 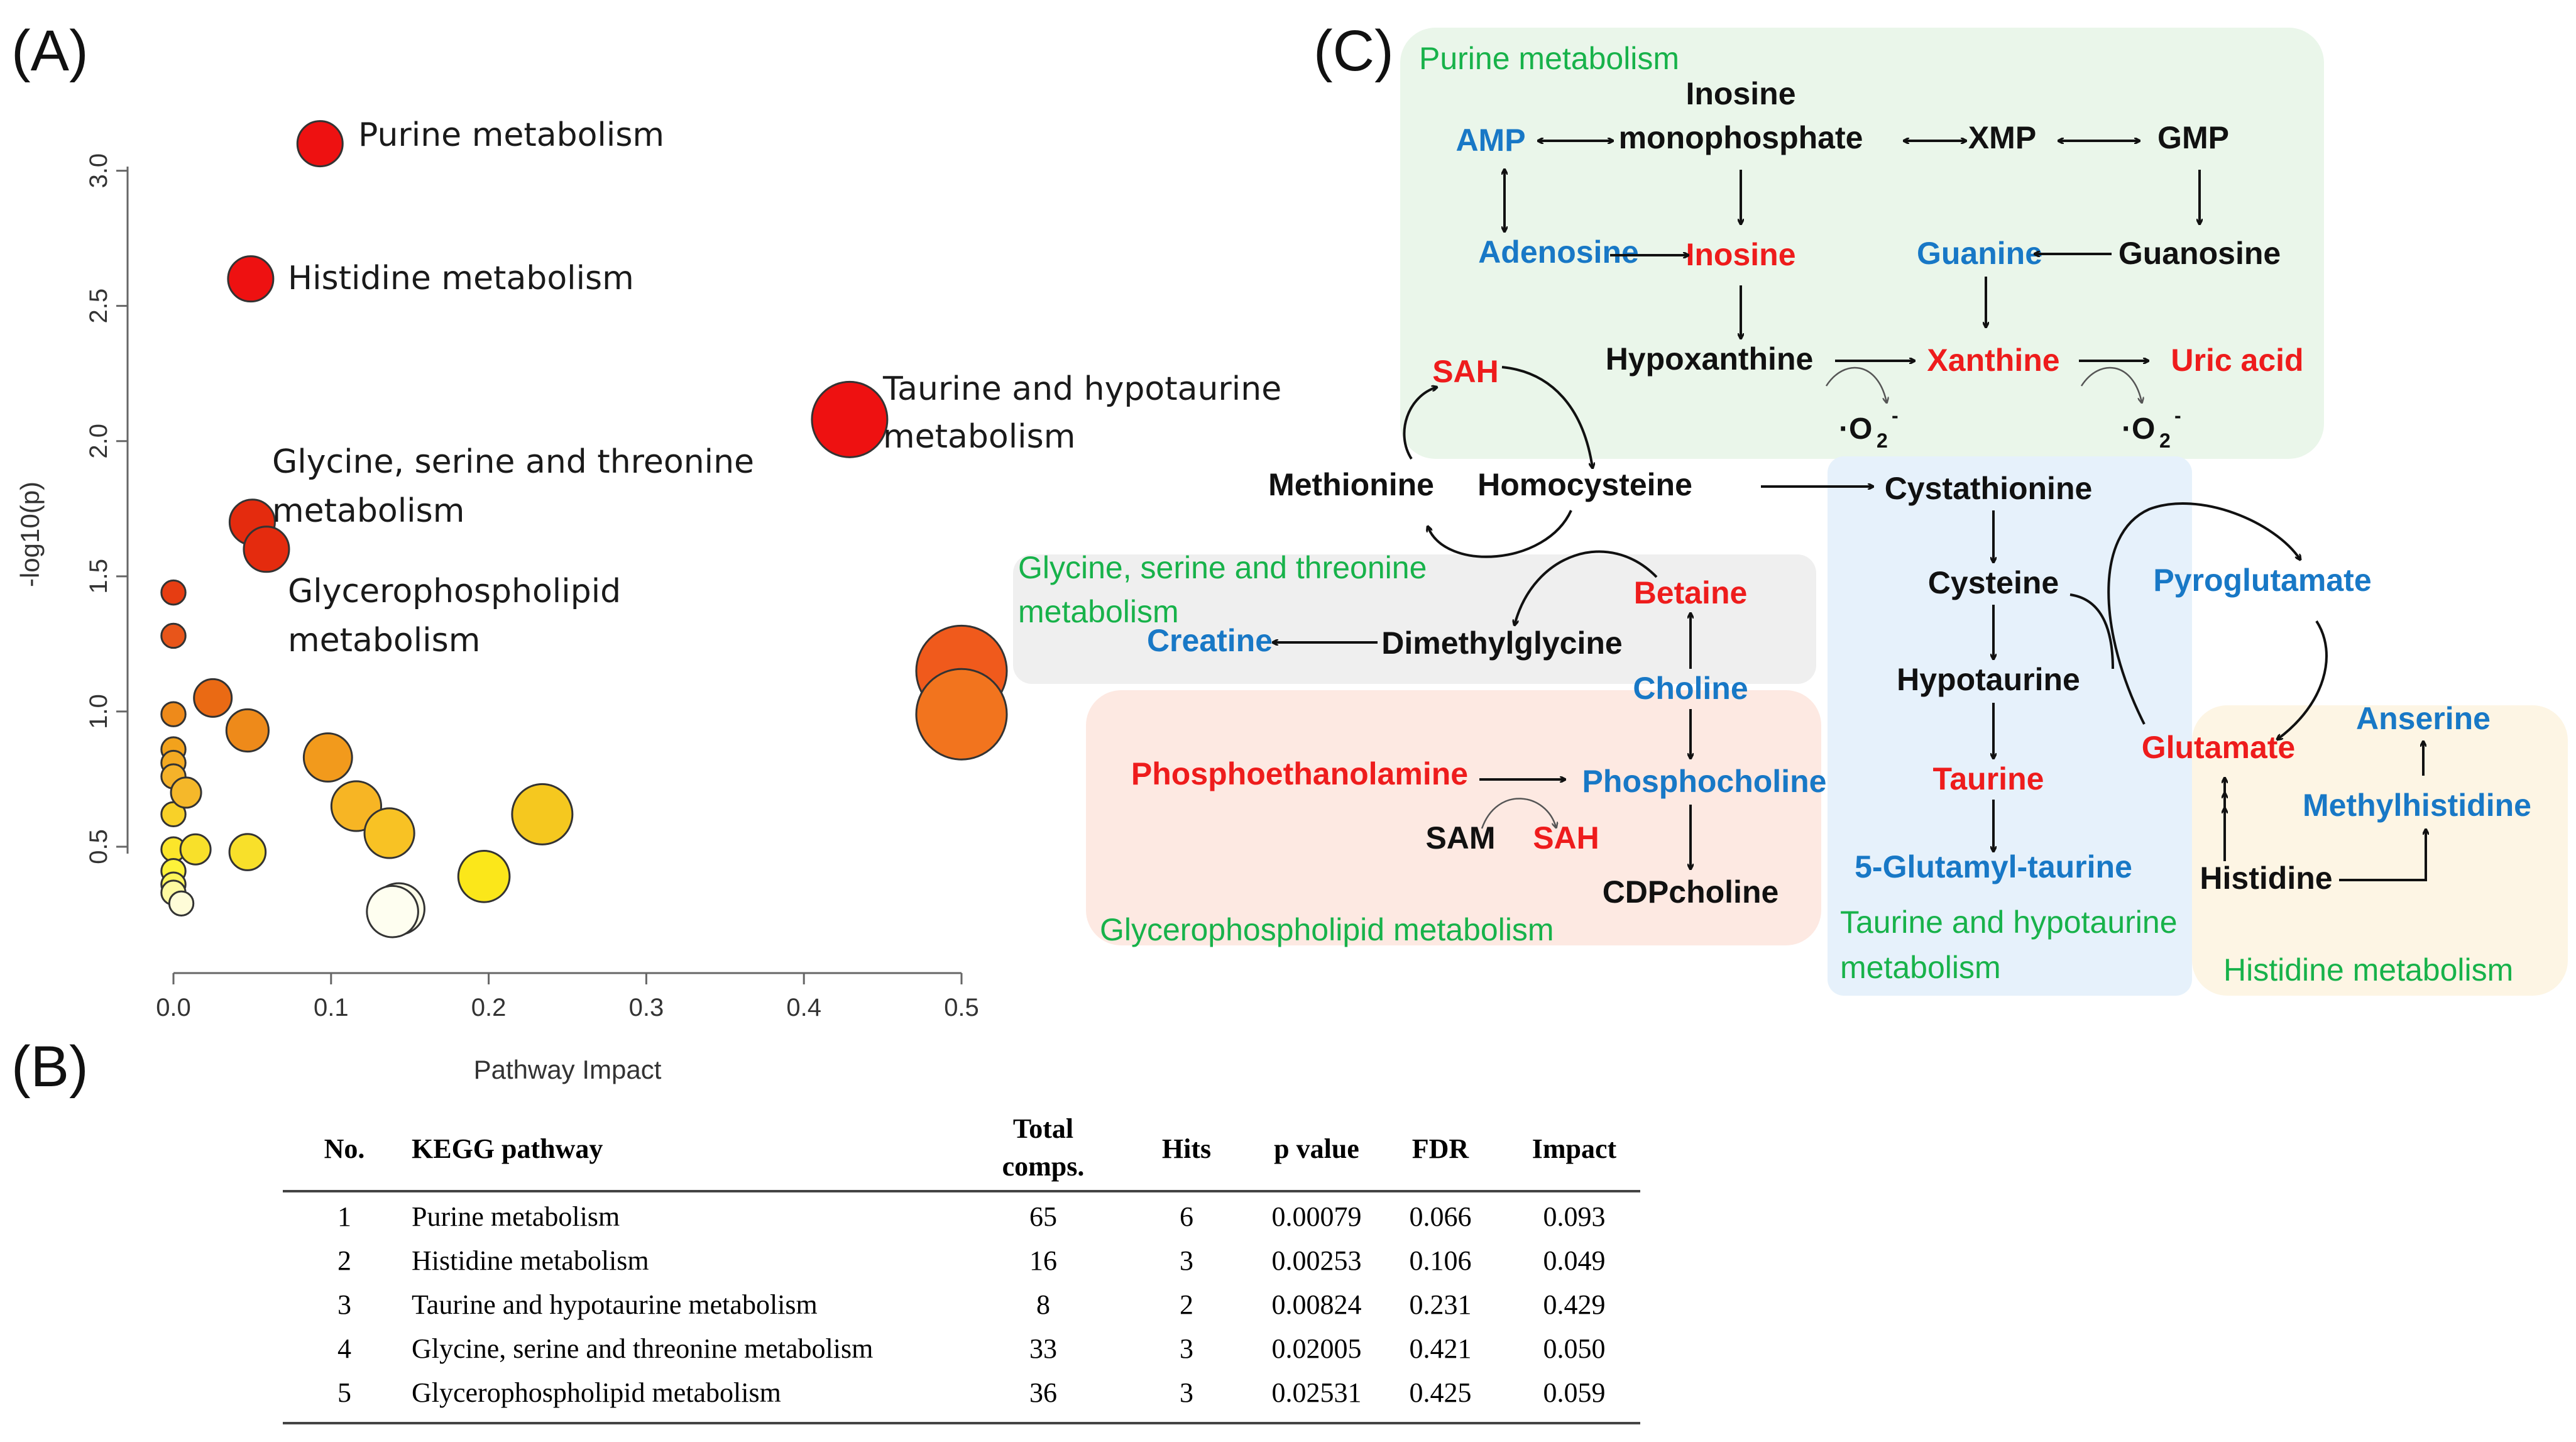 I want to click on table-cell: Taurine and hypotaurine metabolism, so click(x=615, y=1304).